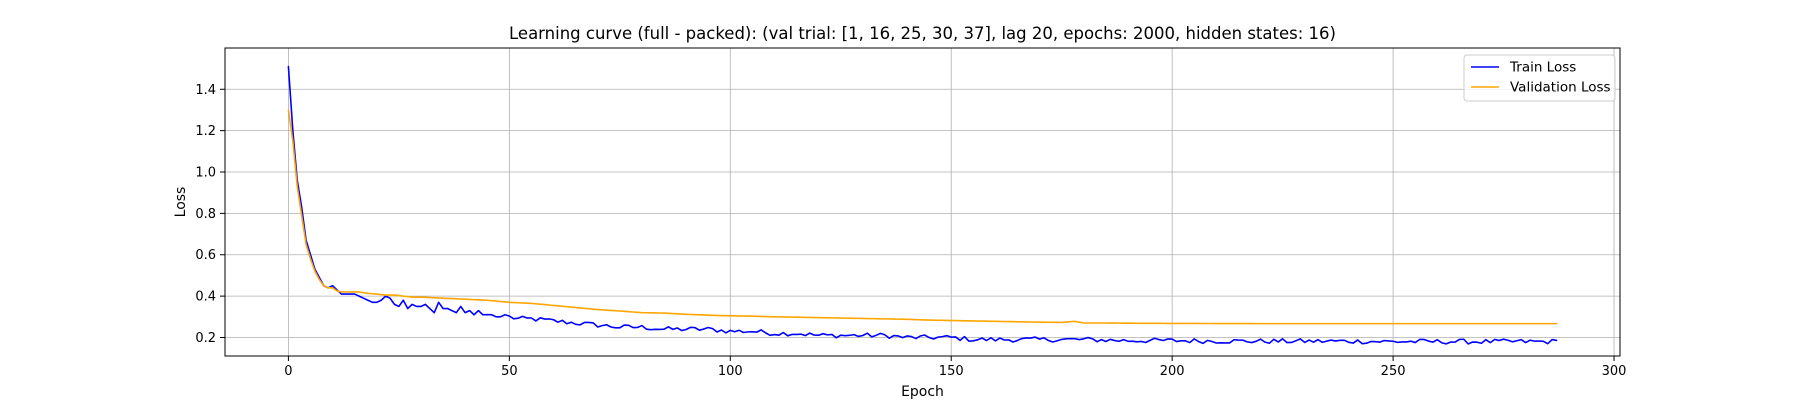  I want to click on x-tick-label: 0, so click(288, 371).